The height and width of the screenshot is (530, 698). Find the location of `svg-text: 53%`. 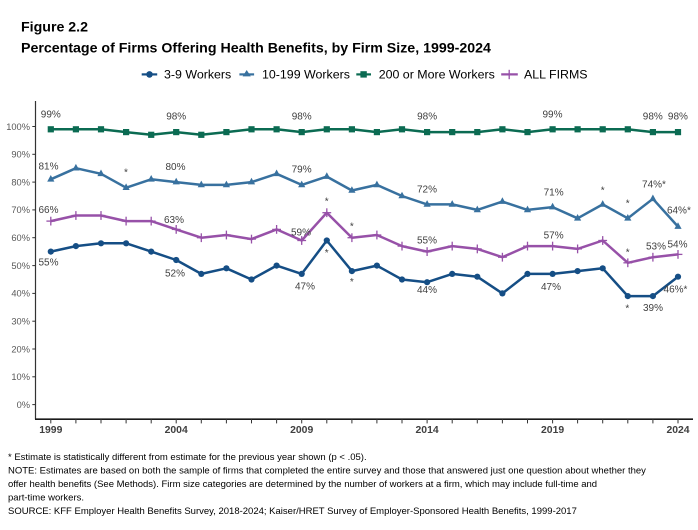

svg-text: 53% is located at coordinates (656, 247).